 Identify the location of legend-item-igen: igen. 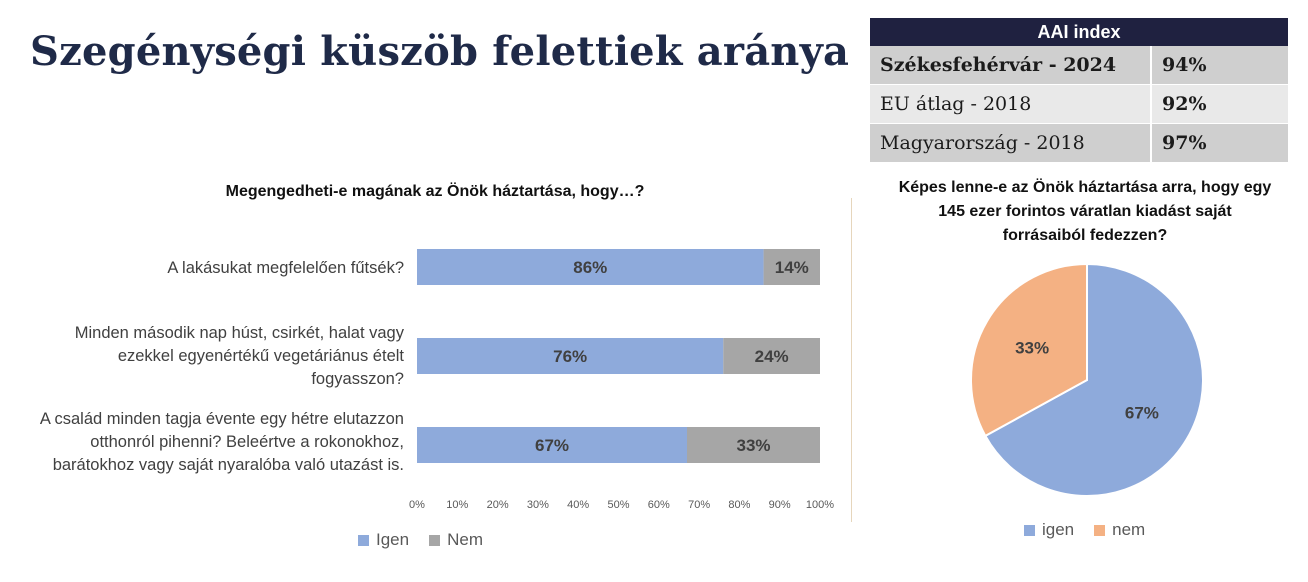
(1049, 530).